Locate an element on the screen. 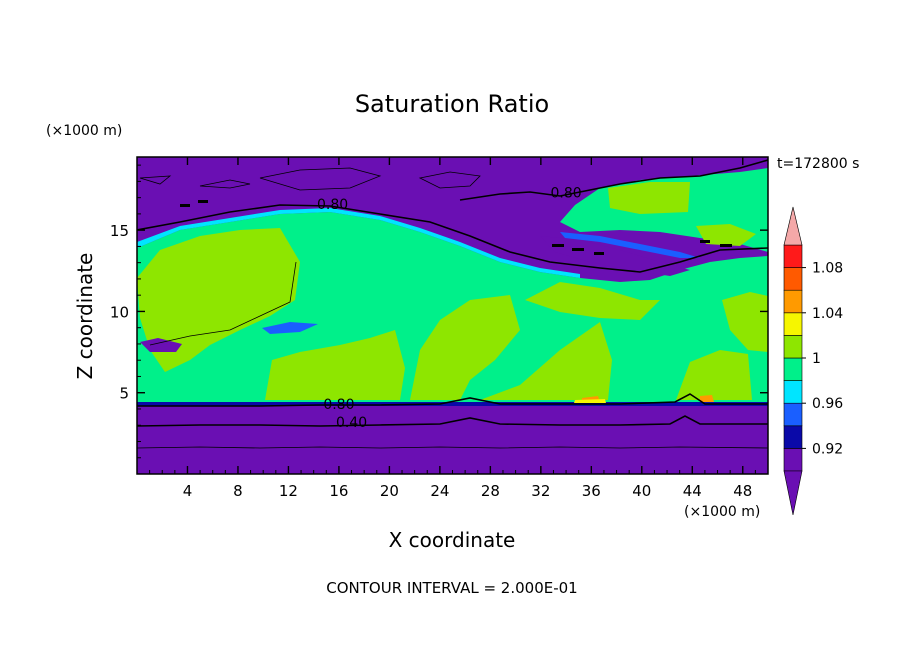 Image resolution: width=904 pixels, height=654 pixels. contour-label: 0.40 is located at coordinates (351, 423).